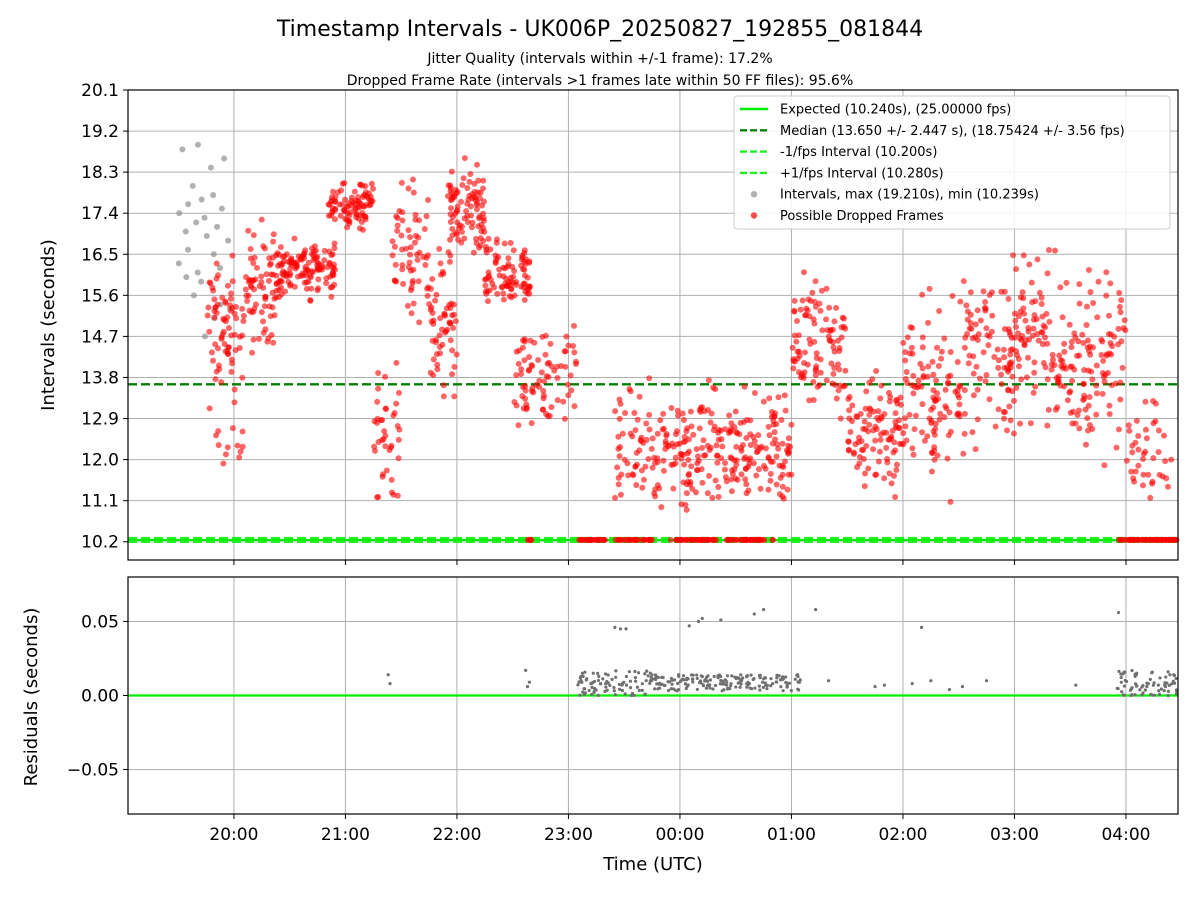 This screenshot has height=900, width=1200. I want to click on intervals-y-tick-label-3: 12.9, so click(100, 420).